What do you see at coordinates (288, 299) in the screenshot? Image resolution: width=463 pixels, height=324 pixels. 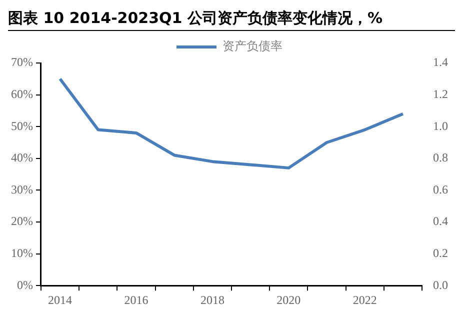 I see `x-tick-label: 2020` at bounding box center [288, 299].